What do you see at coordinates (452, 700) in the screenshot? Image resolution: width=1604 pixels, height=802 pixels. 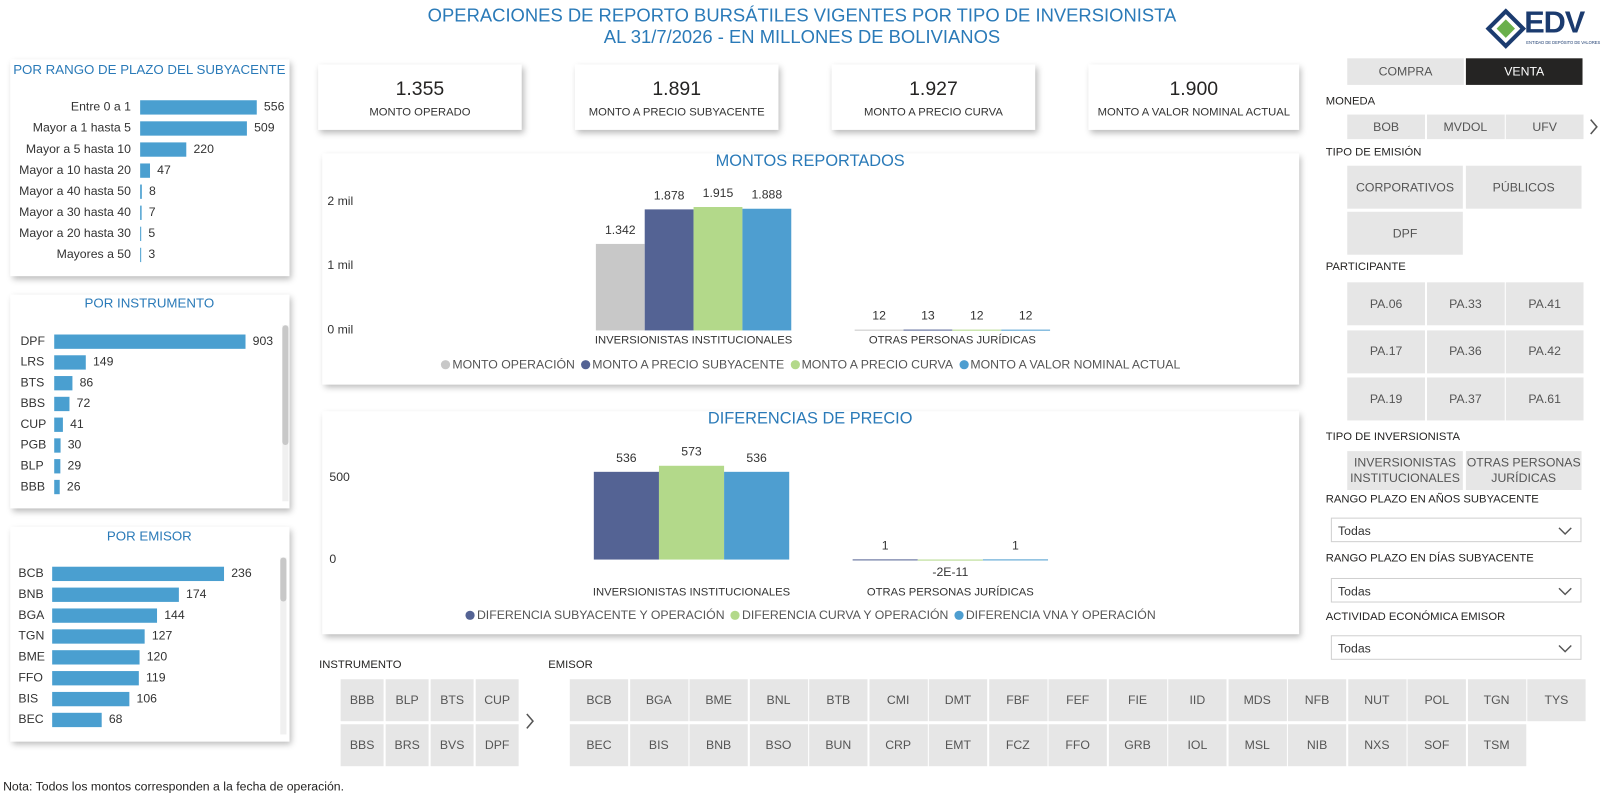 I see `filter-button: BTS` at bounding box center [452, 700].